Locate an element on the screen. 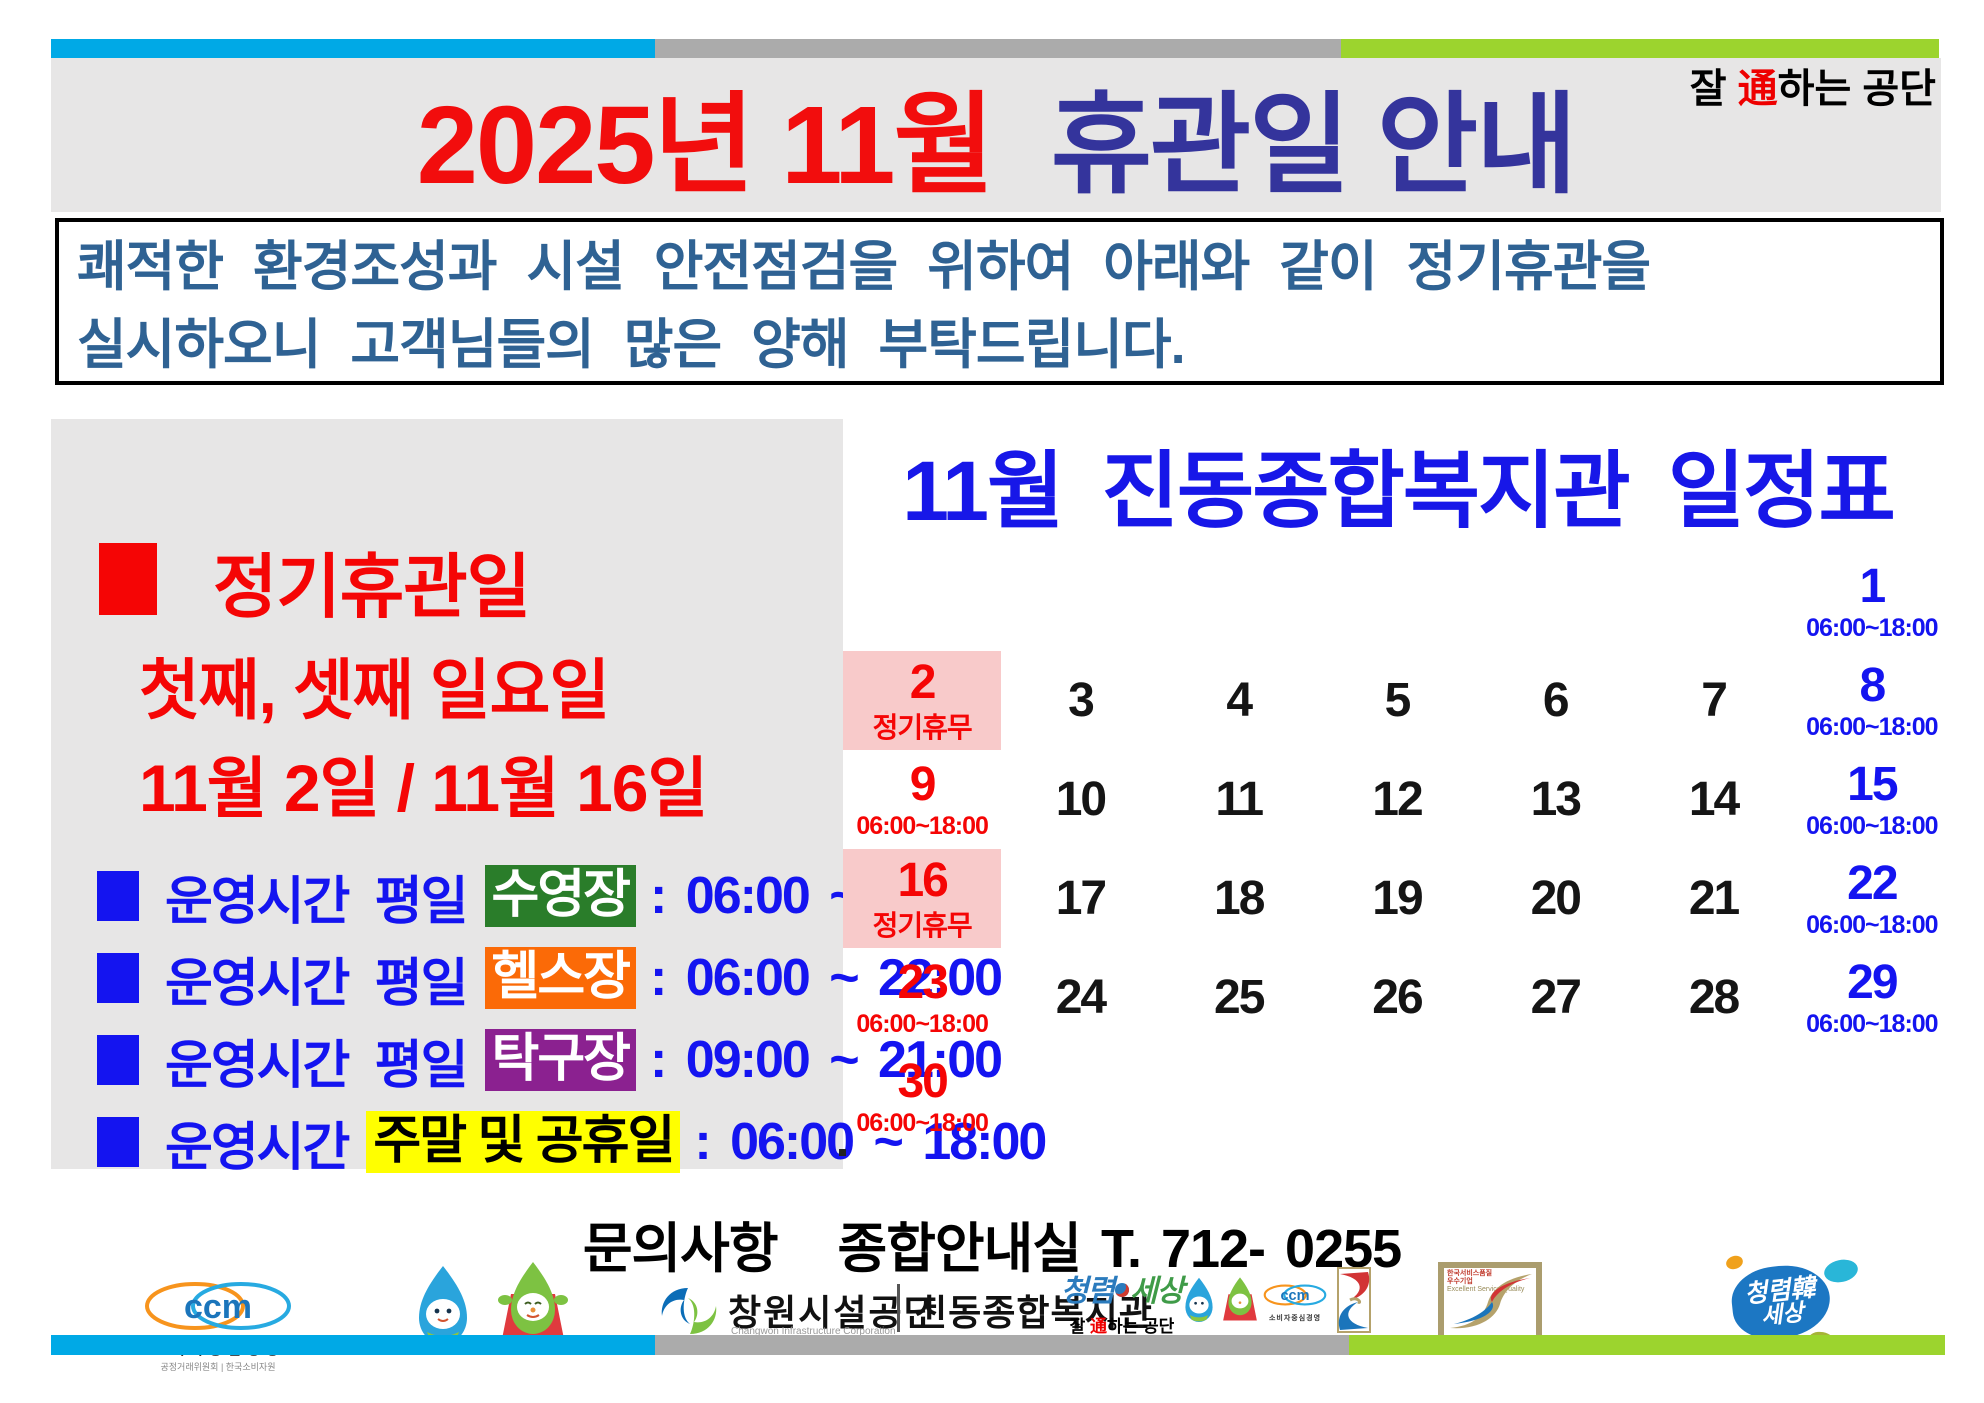 This screenshot has height=1403, width=1984. cert-ribbon-icon is located at coordinates (1491, 1301).